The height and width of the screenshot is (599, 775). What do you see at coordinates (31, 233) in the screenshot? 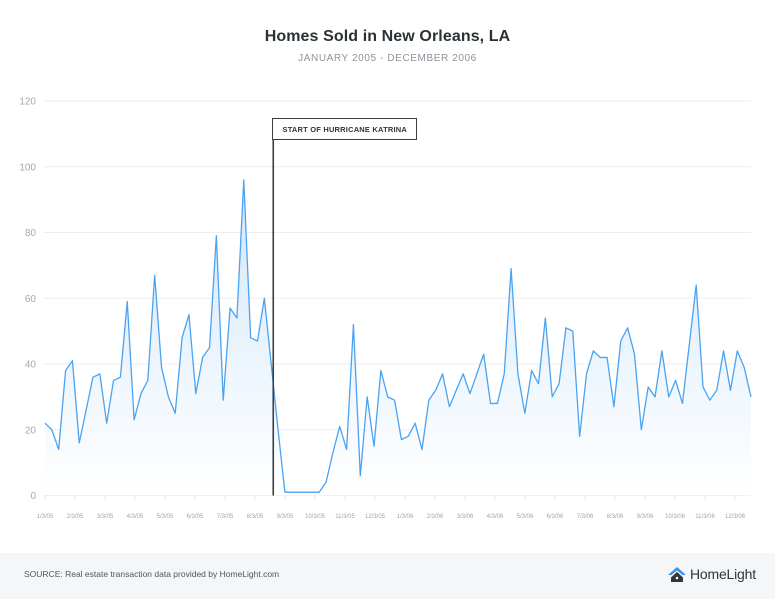
I see `y-tick-label: 80` at bounding box center [31, 233].